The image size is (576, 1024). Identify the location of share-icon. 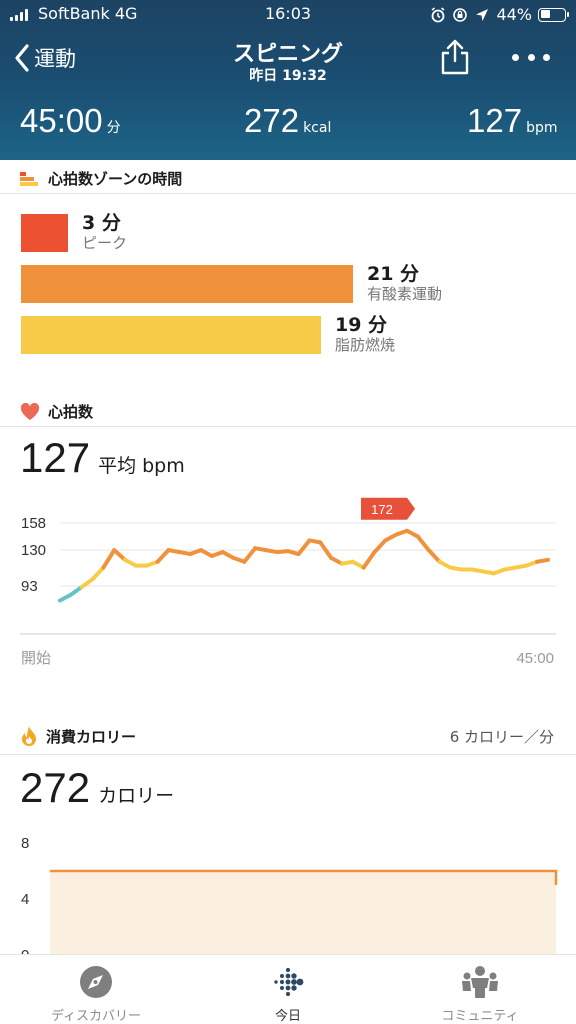
(455, 57).